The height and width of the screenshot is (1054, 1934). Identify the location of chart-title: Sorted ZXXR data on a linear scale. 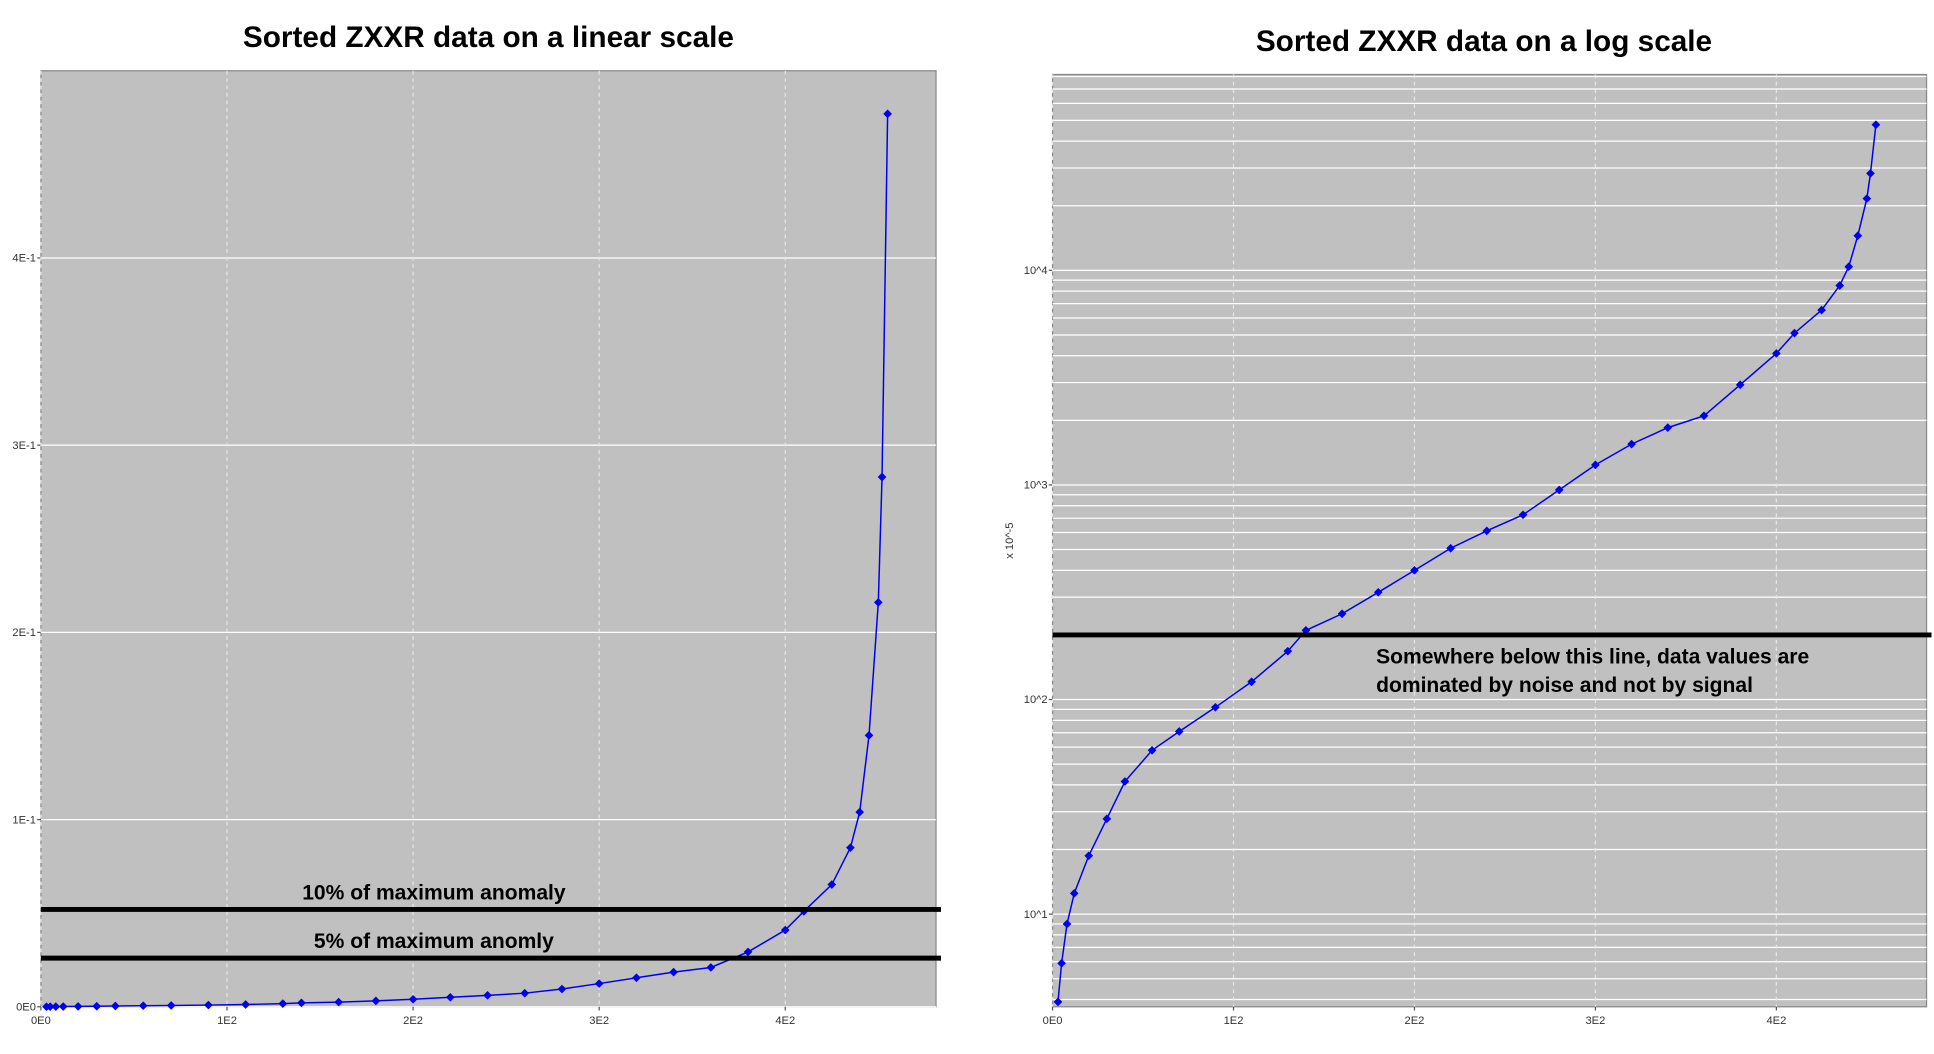
(488, 37).